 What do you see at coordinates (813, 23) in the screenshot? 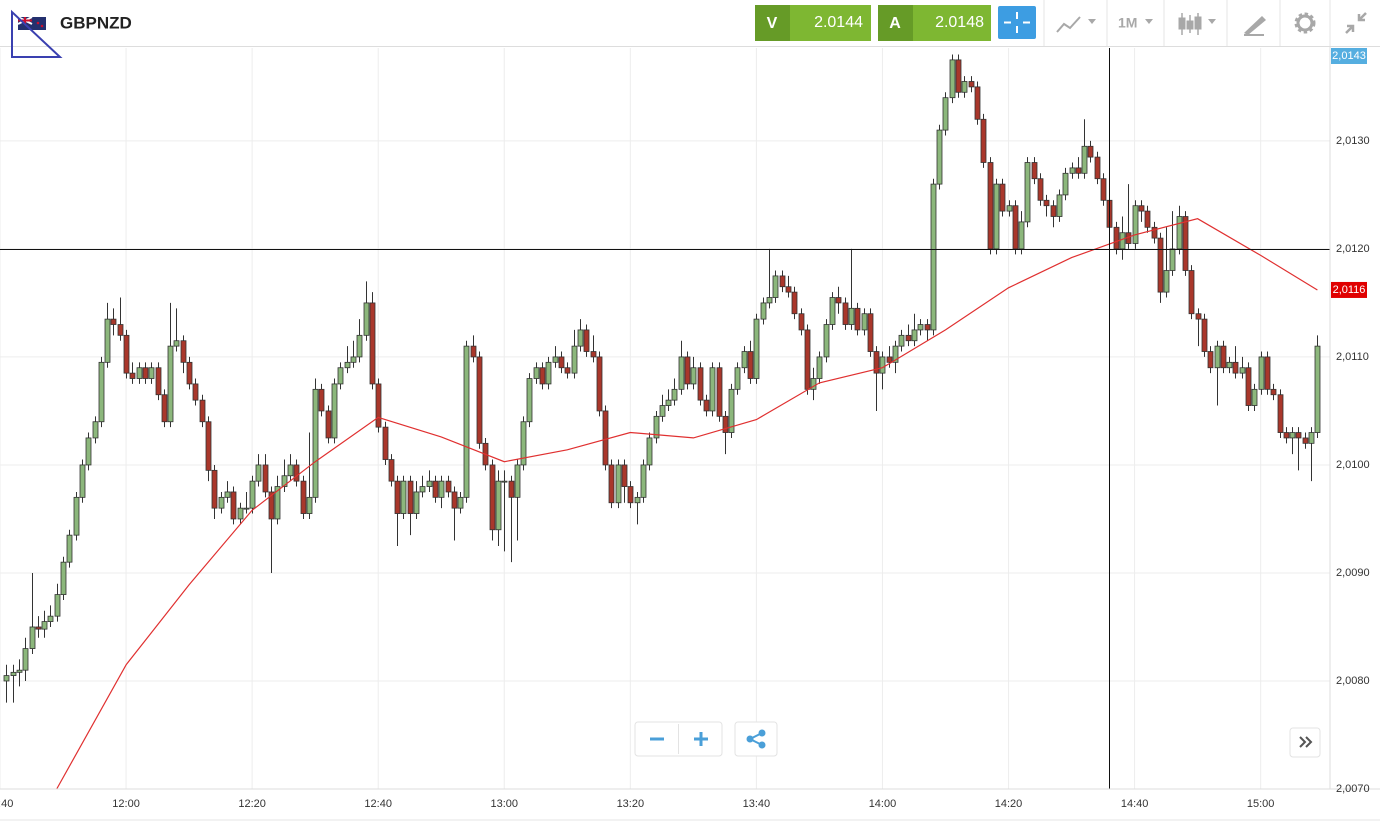
I see `sell-button: V 2.0144` at bounding box center [813, 23].